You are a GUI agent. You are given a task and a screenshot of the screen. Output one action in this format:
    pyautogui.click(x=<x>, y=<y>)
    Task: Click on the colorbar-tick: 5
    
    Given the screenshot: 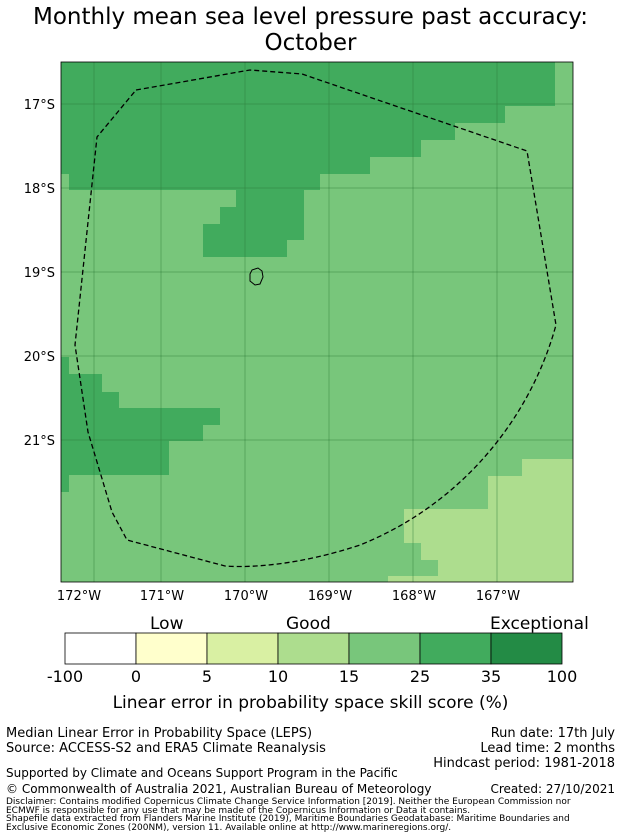 What is the action you would take?
    pyautogui.click(x=207, y=676)
    